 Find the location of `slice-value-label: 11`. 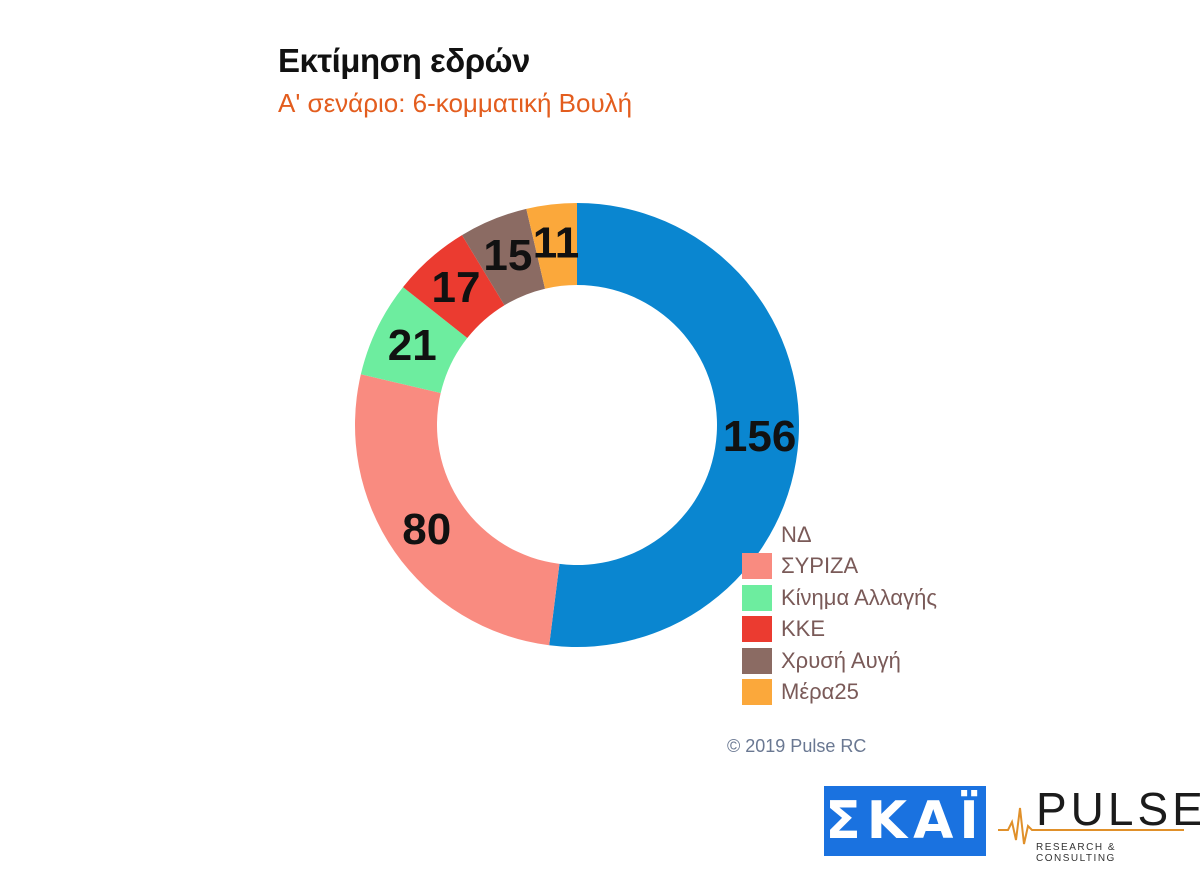

slice-value-label: 11 is located at coordinates (556, 243).